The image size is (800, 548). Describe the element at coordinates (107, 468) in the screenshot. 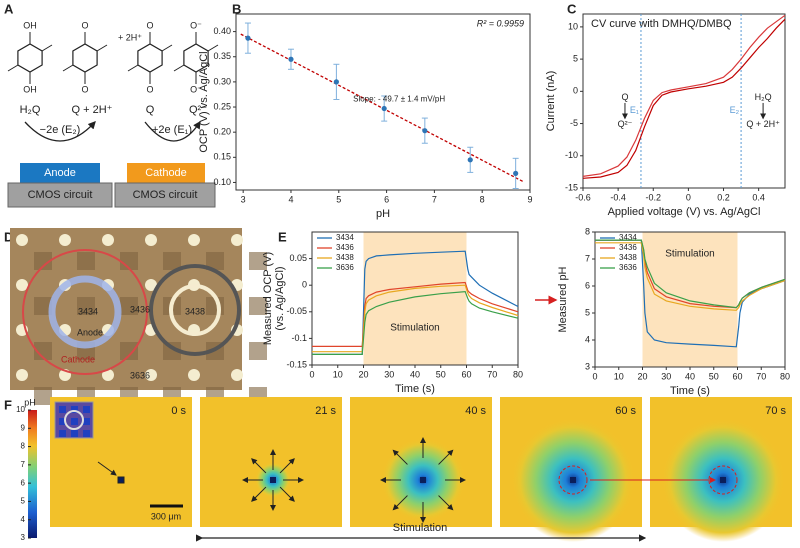

I see `inset-arrow` at that location.